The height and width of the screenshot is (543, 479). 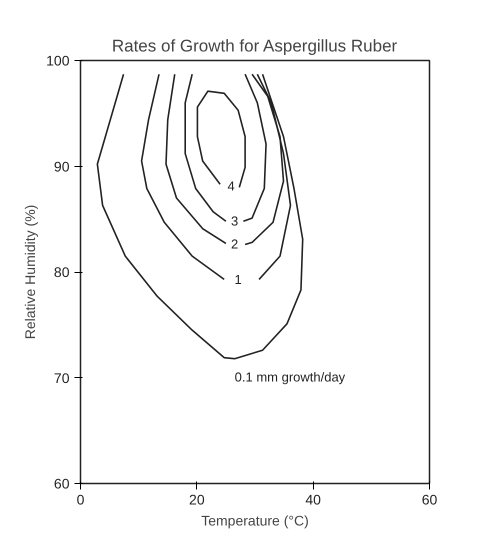 I want to click on chart-title: Rates of Growth for Aspergillus Ruber, so click(x=255, y=46).